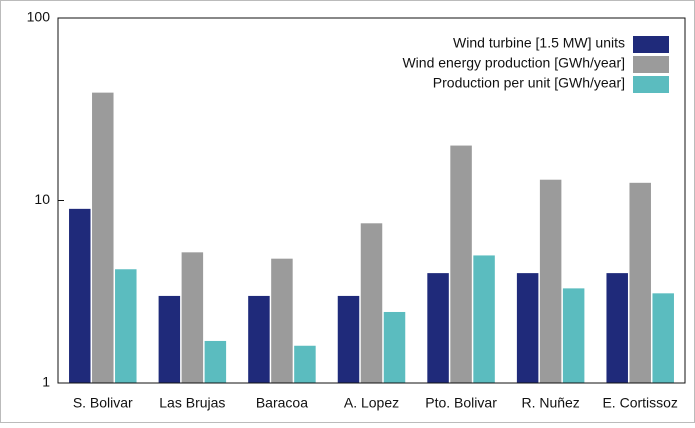  Describe the element at coordinates (639, 403) in the screenshot. I see `x-tick-label: E. Cortissoz` at that location.